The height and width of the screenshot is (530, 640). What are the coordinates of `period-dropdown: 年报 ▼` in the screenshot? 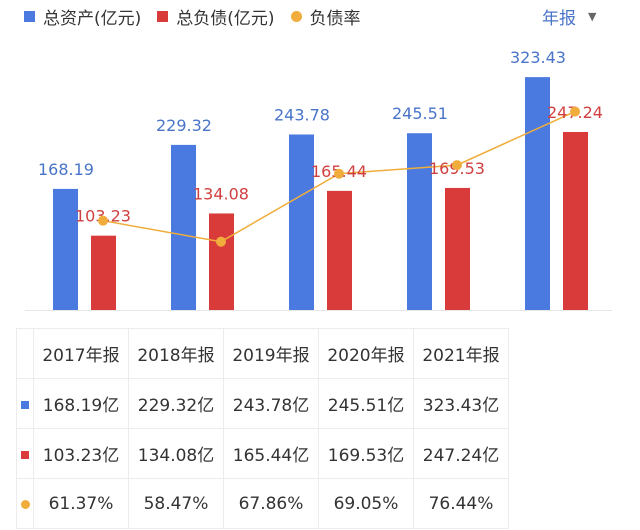 It's located at (569, 16).